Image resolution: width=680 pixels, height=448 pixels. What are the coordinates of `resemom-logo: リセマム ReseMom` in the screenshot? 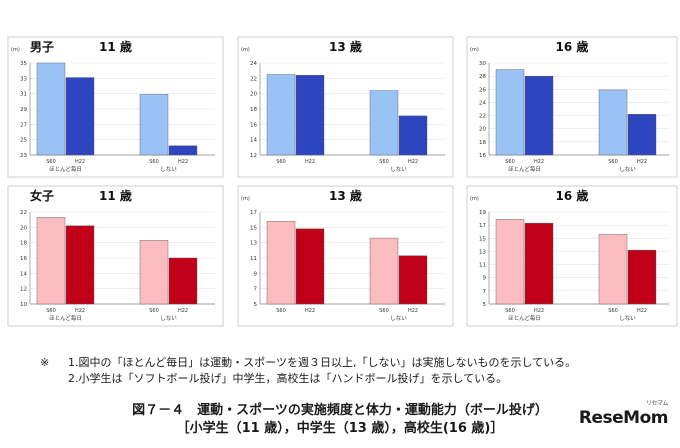 It's located at (624, 414).